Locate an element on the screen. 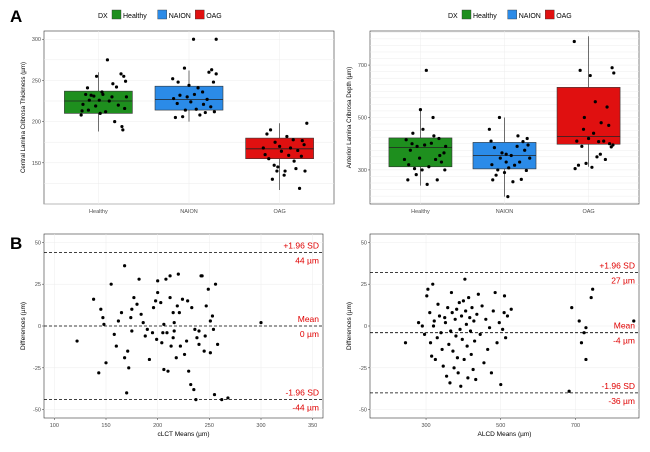  y-axis-label: Differences (µm) is located at coordinates (349, 326).